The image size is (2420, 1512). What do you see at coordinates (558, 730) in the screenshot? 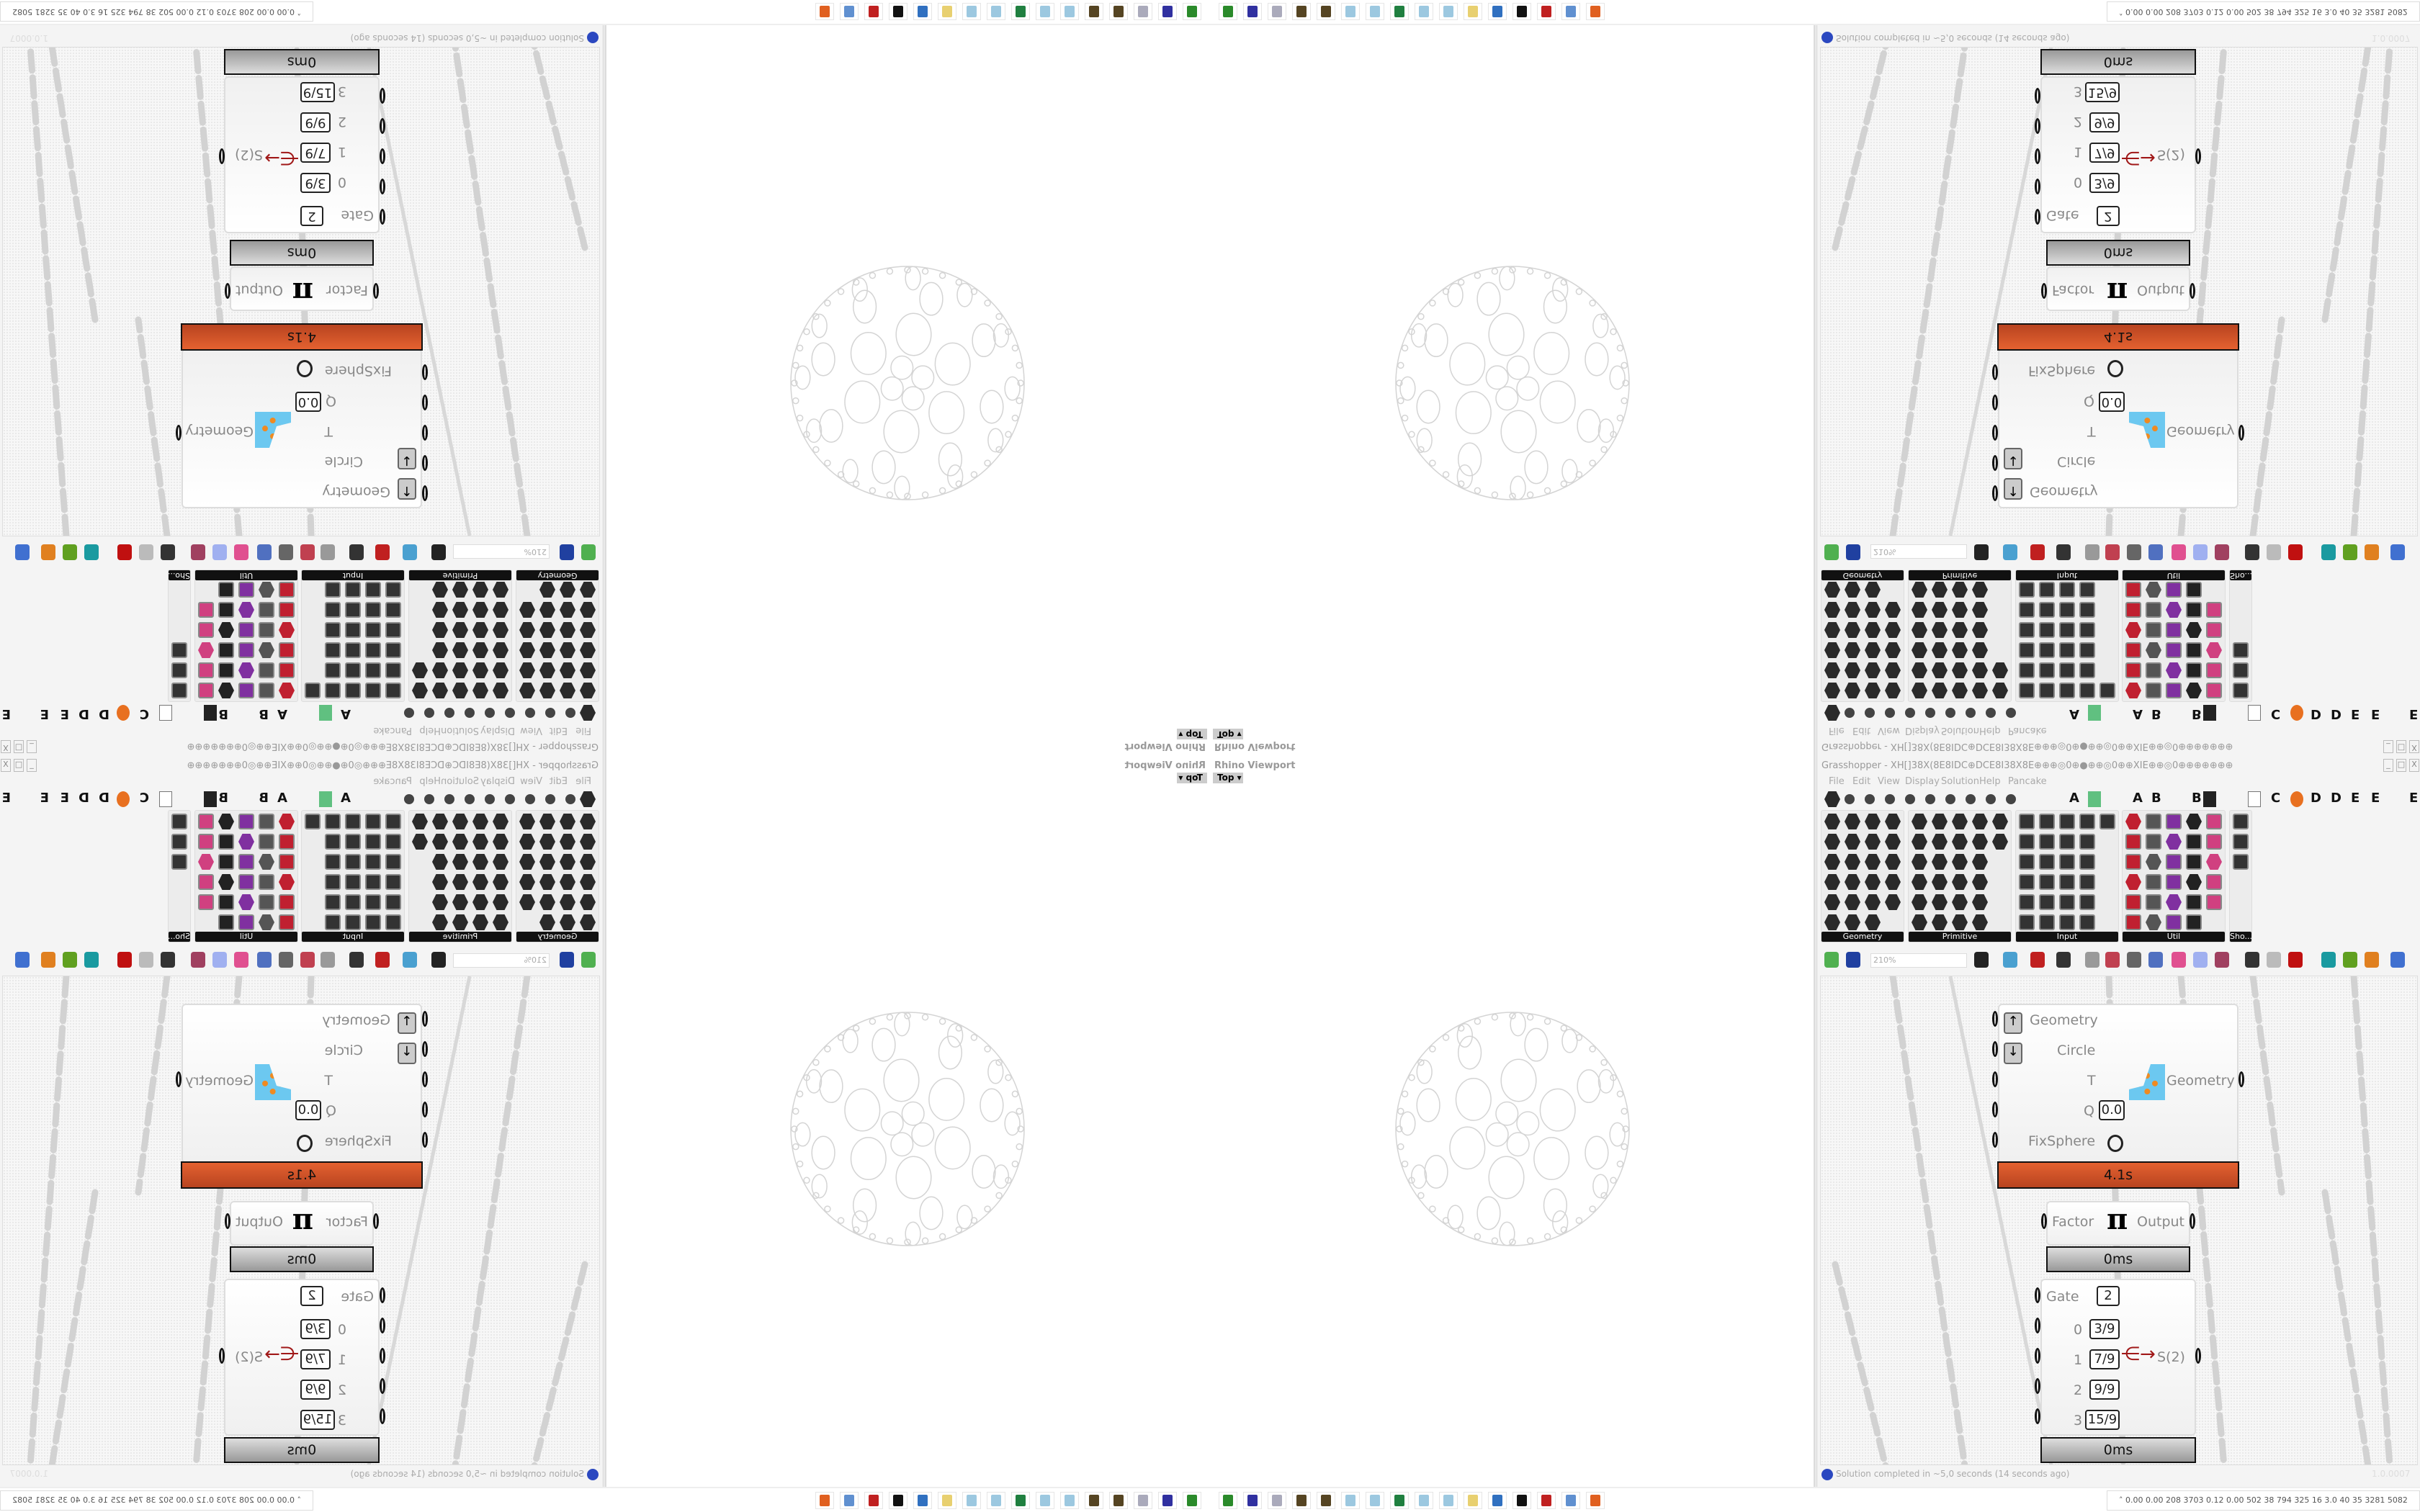
I see `menu-edit: Edit` at bounding box center [558, 730].